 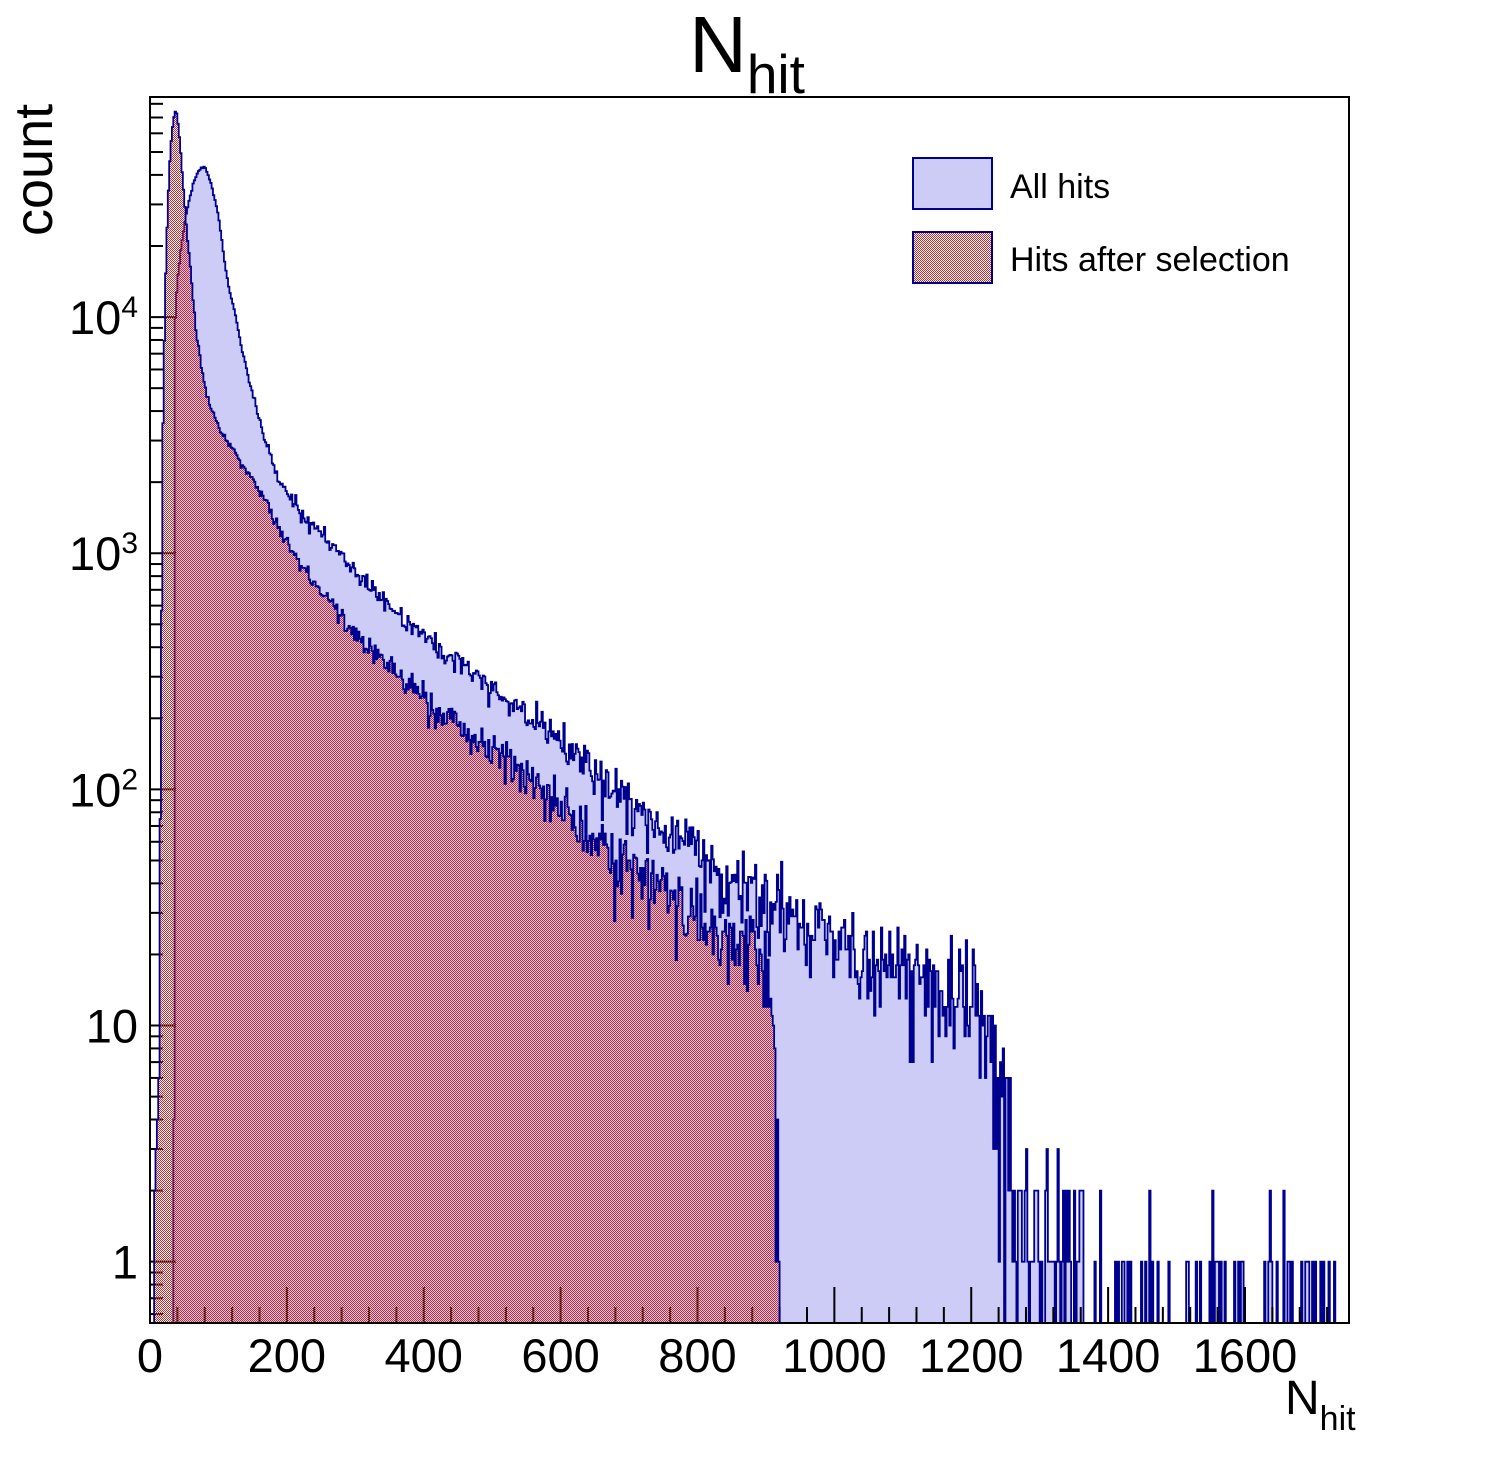 What do you see at coordinates (560, 1355) in the screenshot?
I see `x-tick-label: 600` at bounding box center [560, 1355].